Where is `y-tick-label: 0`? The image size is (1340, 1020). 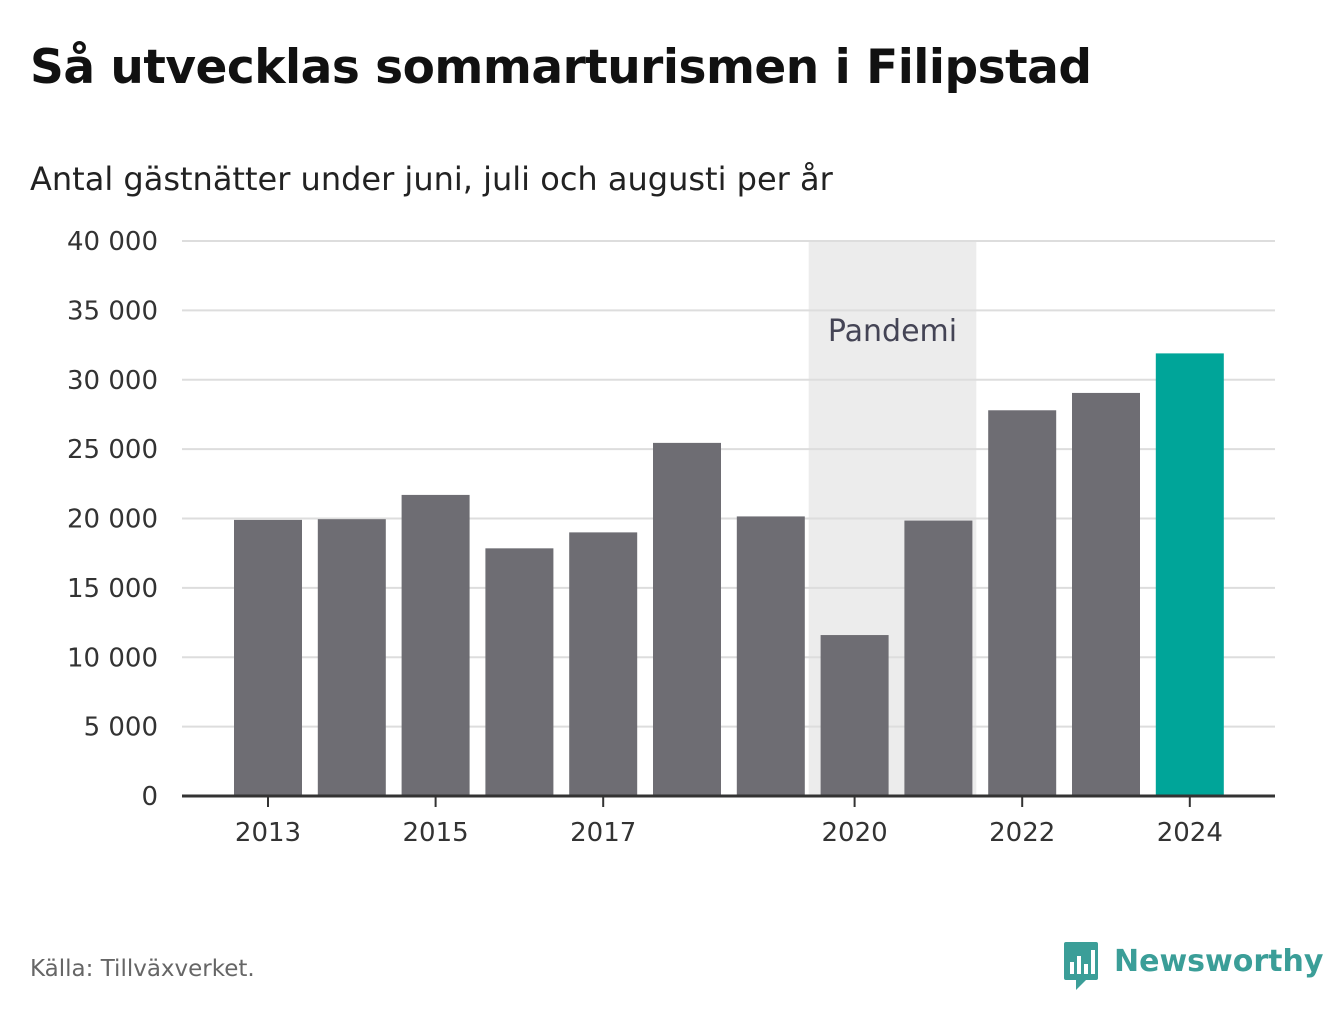
y-tick-label: 0 is located at coordinates (149, 797).